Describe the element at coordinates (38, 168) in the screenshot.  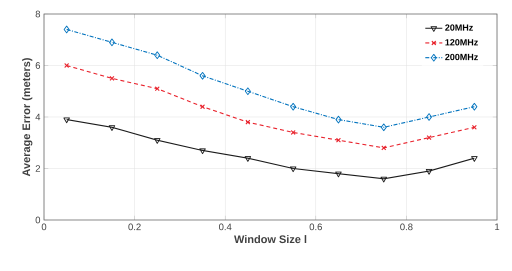
I see `y-tick-label: 2` at that location.